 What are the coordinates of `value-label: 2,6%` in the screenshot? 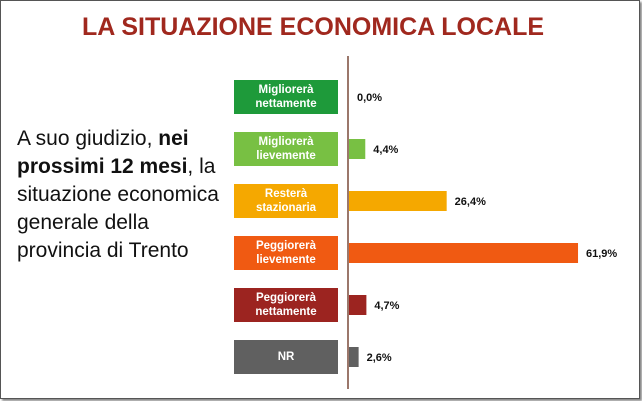 It's located at (379, 358).